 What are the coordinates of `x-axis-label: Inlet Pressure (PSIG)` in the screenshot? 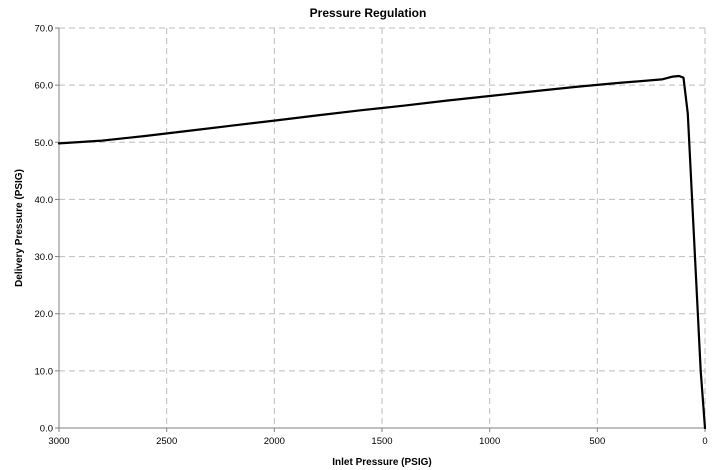 It's located at (381, 462).